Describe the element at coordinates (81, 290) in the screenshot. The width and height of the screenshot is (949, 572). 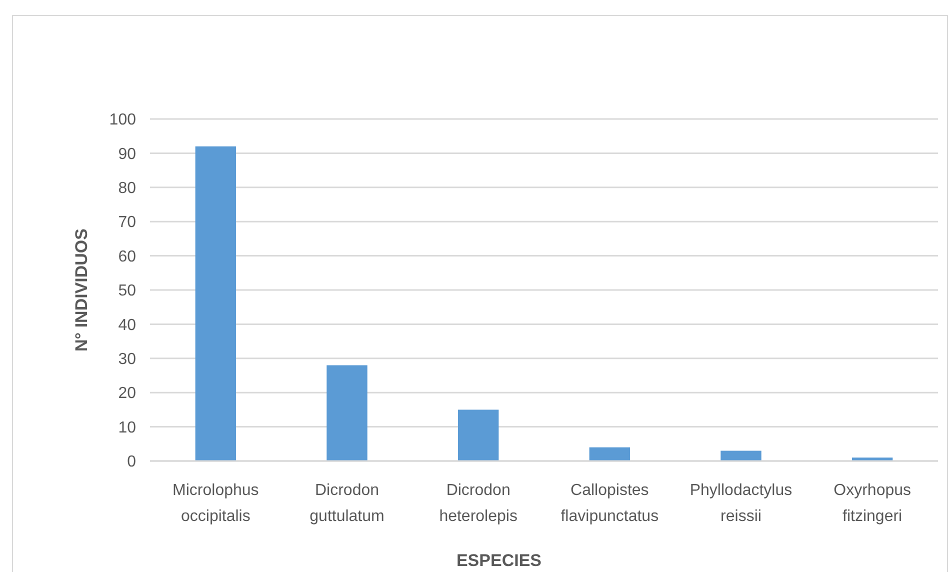
I see `y-axis-title: N° INDIVIDUOS` at that location.